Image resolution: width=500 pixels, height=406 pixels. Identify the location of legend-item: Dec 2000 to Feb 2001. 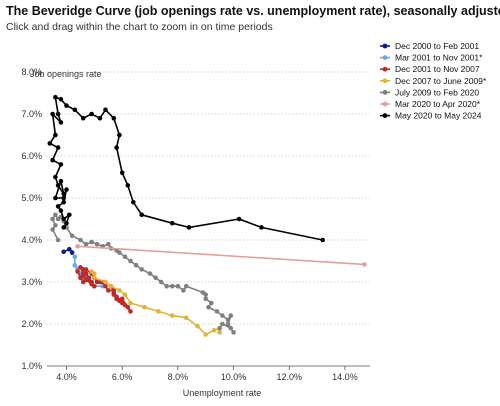
(429, 46).